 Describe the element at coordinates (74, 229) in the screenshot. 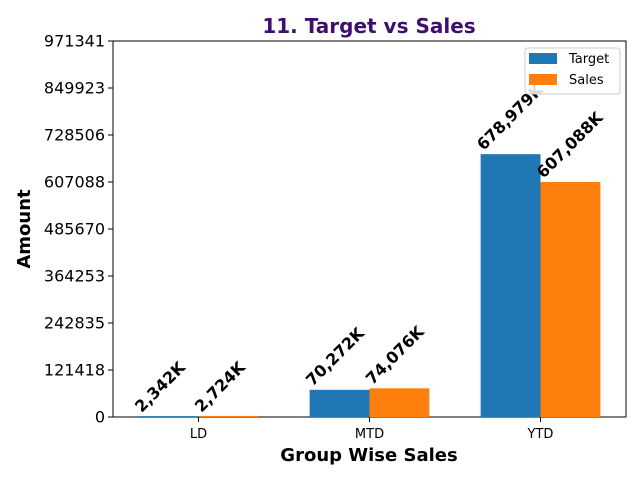

I see `y-tick-label: 485670` at that location.